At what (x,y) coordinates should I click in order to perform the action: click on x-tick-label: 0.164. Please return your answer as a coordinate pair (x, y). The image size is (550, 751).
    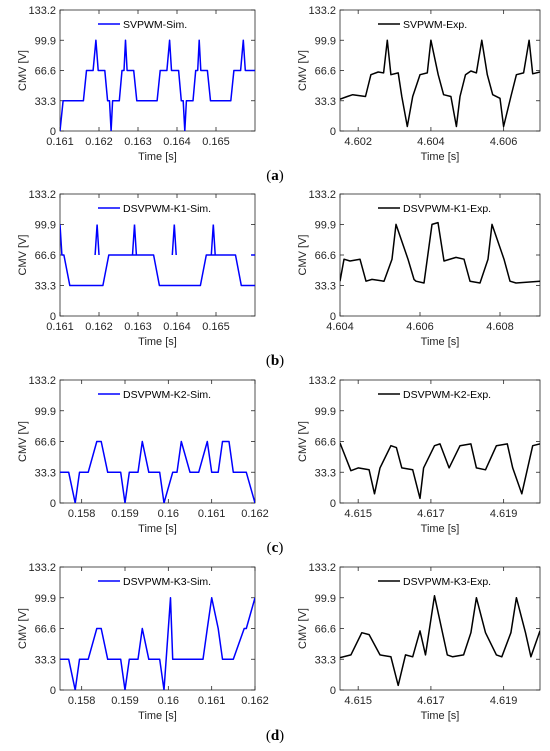
    Looking at the image, I should click on (177, 142).